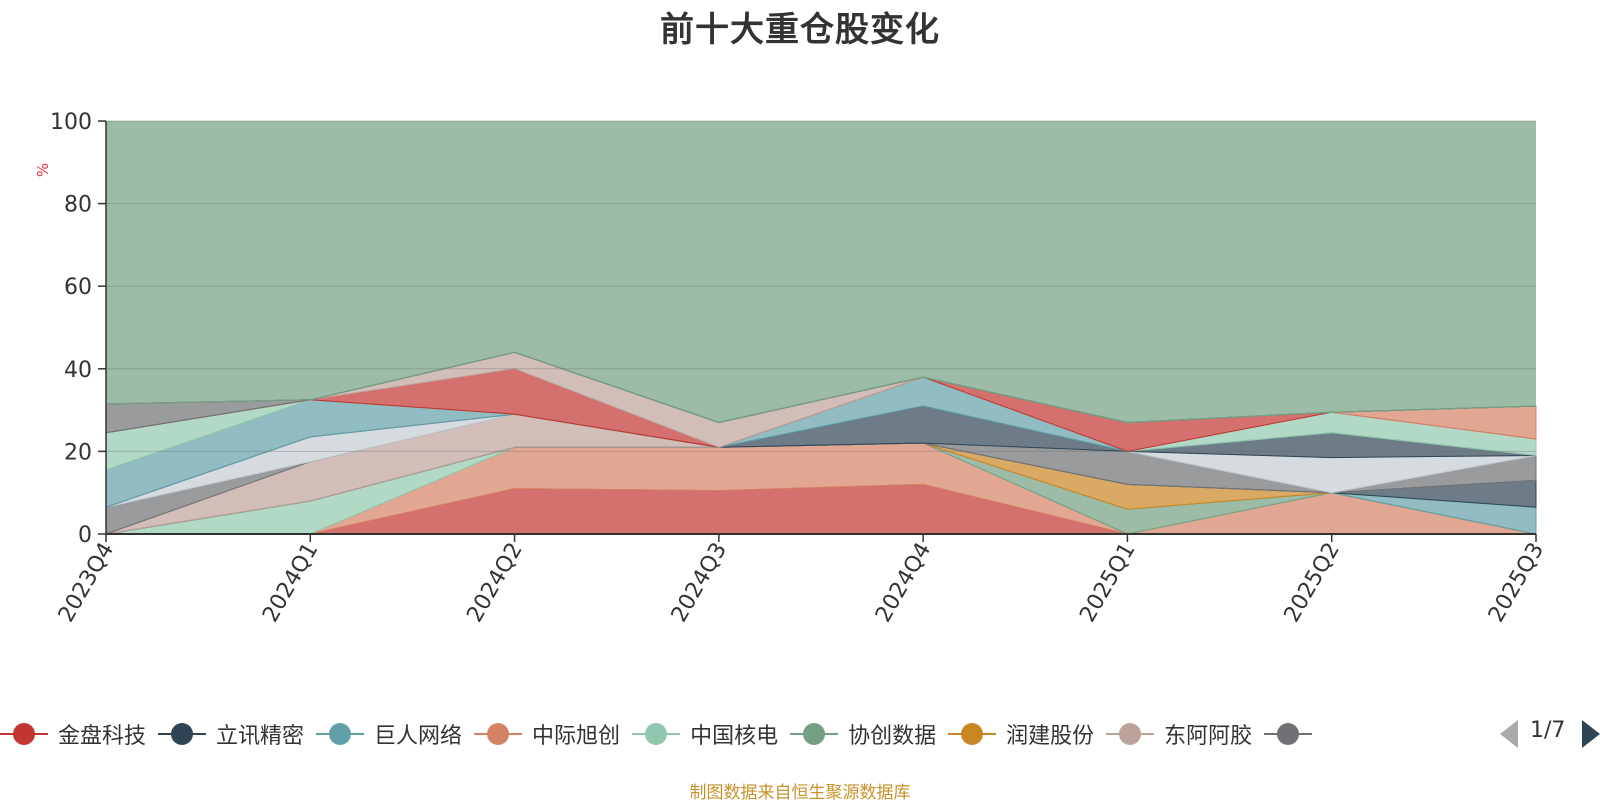 The image size is (1600, 803). Describe the element at coordinates (734, 736) in the screenshot. I see `legend-label: 中国核电` at that location.